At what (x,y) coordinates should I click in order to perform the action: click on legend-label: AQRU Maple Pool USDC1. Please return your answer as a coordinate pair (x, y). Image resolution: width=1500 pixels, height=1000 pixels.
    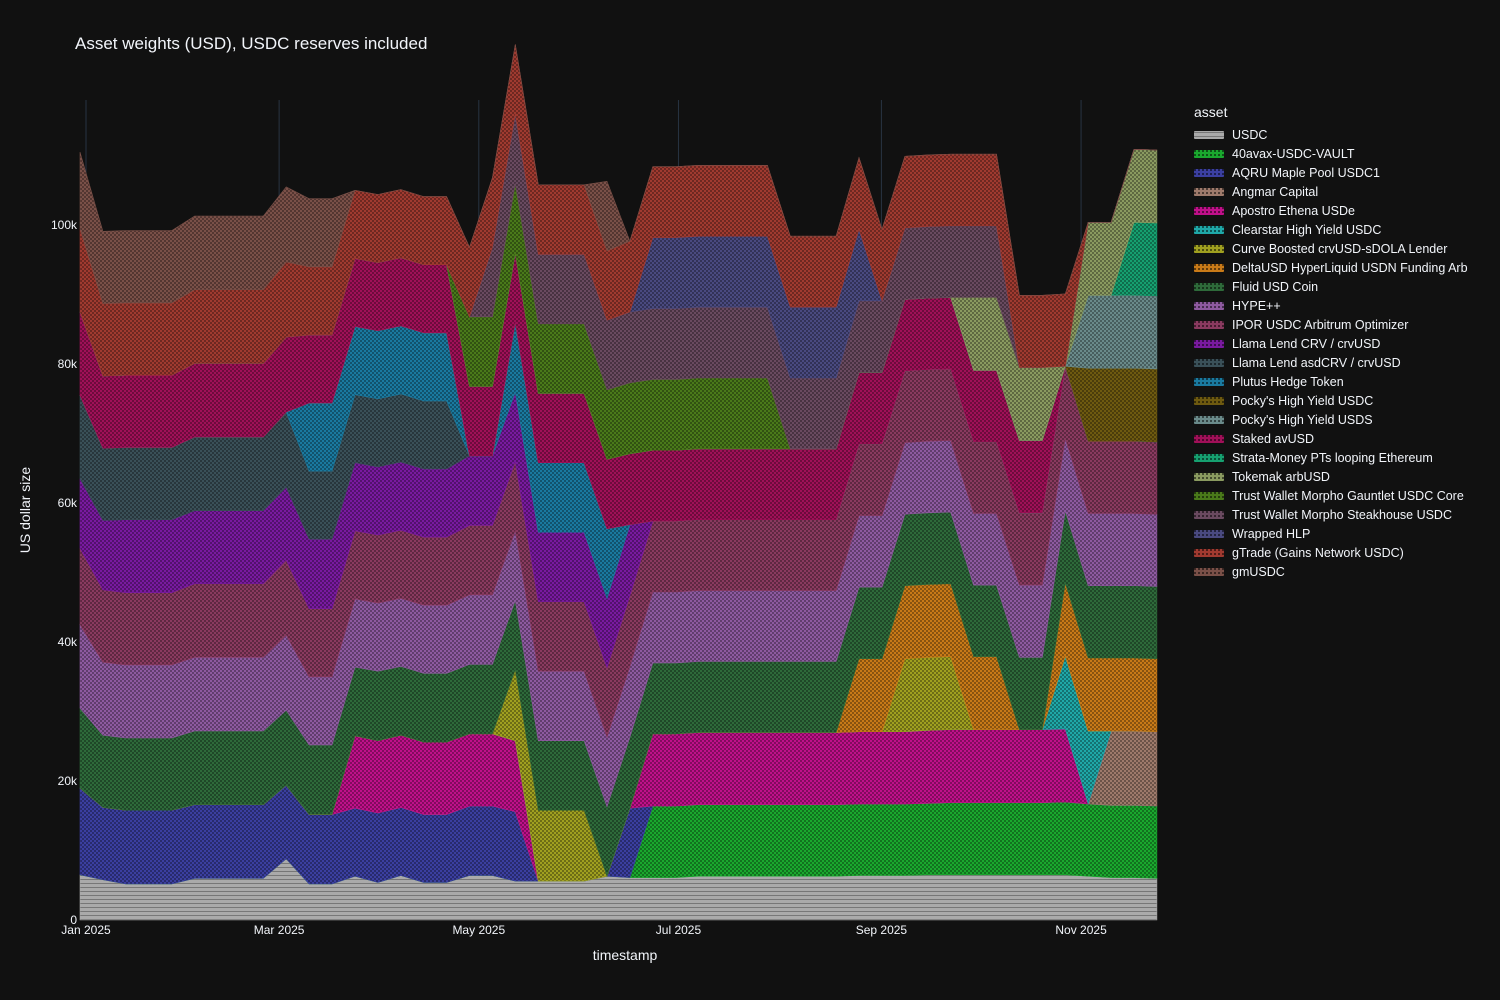
    Looking at the image, I should click on (1306, 172).